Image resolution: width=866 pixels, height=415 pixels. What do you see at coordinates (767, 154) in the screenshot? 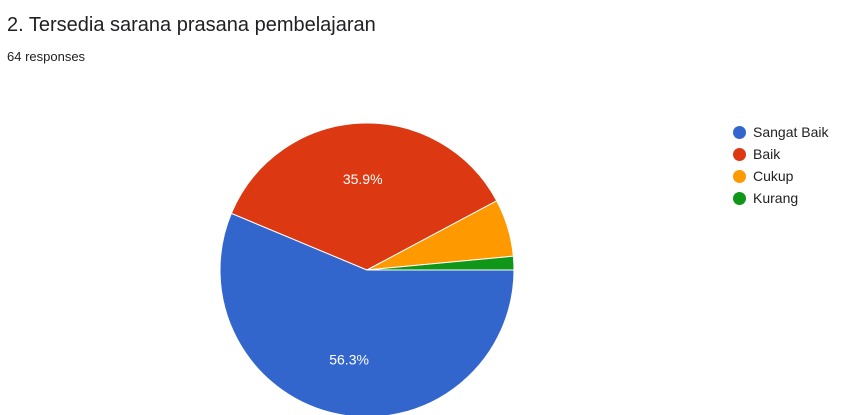
I see `legend-label: Baik` at bounding box center [767, 154].